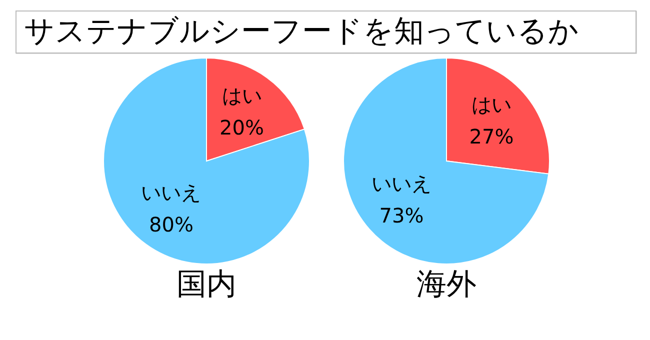 The width and height of the screenshot is (650, 340). Describe the element at coordinates (491, 136) in the screenshot. I see `data-label: 27%` at that location.